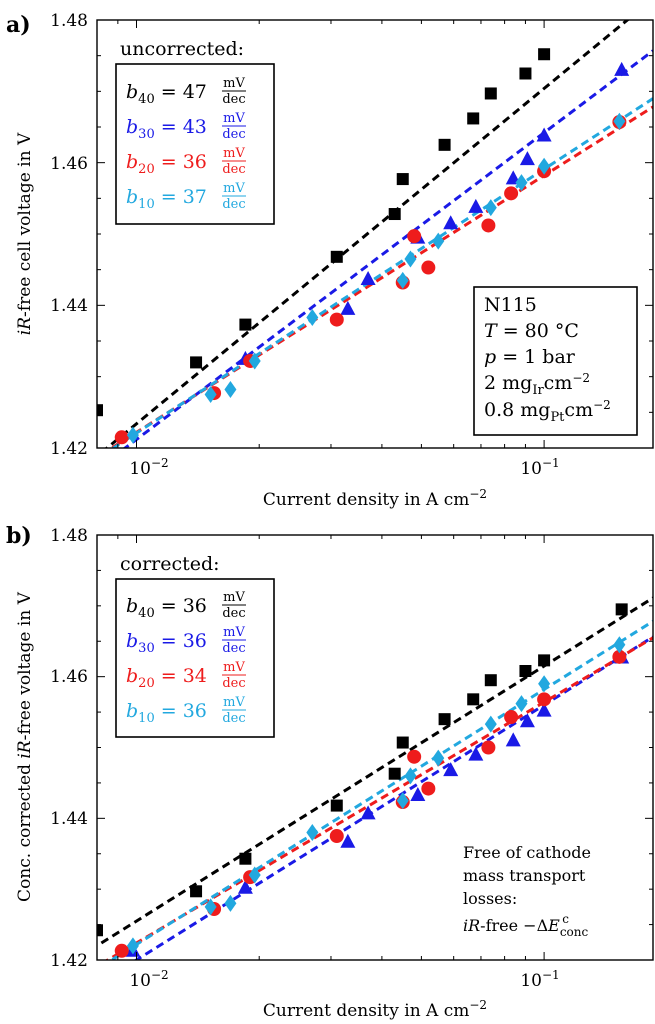 This screenshot has width=655, height=1024. I want to click on annotation-formula: iR-free −ΔEconcc, so click(526, 925).